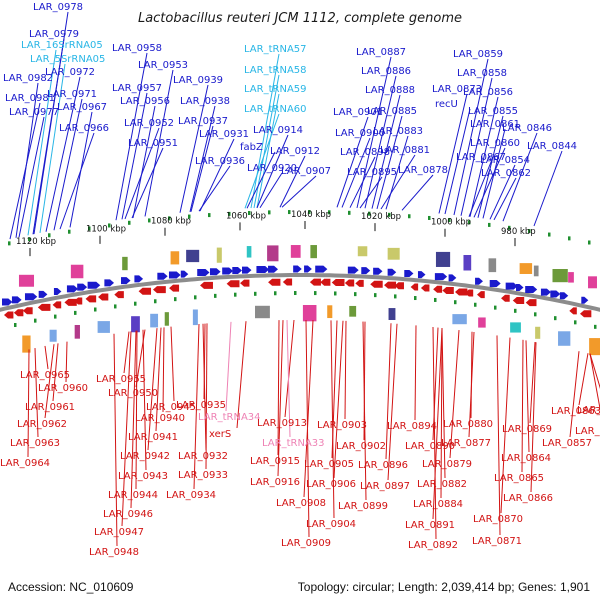 The image size is (600, 600). Describe the element at coordinates (412, 426) in the screenshot. I see `gene-label-bottom: LAR_0894` at that location.